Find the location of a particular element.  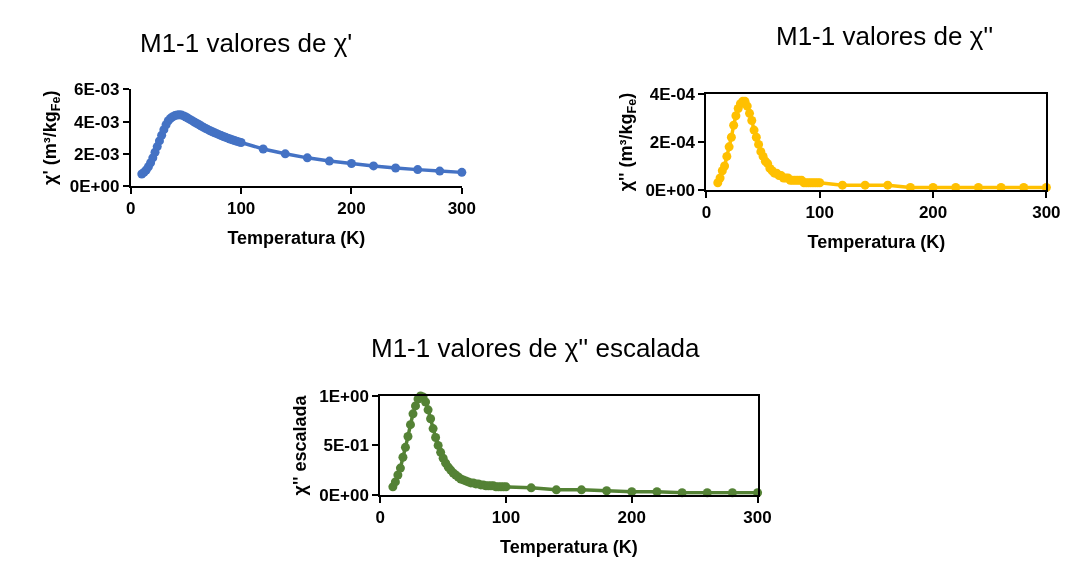

chart-title: M1-1 valores de χ'' is located at coordinates (885, 36).